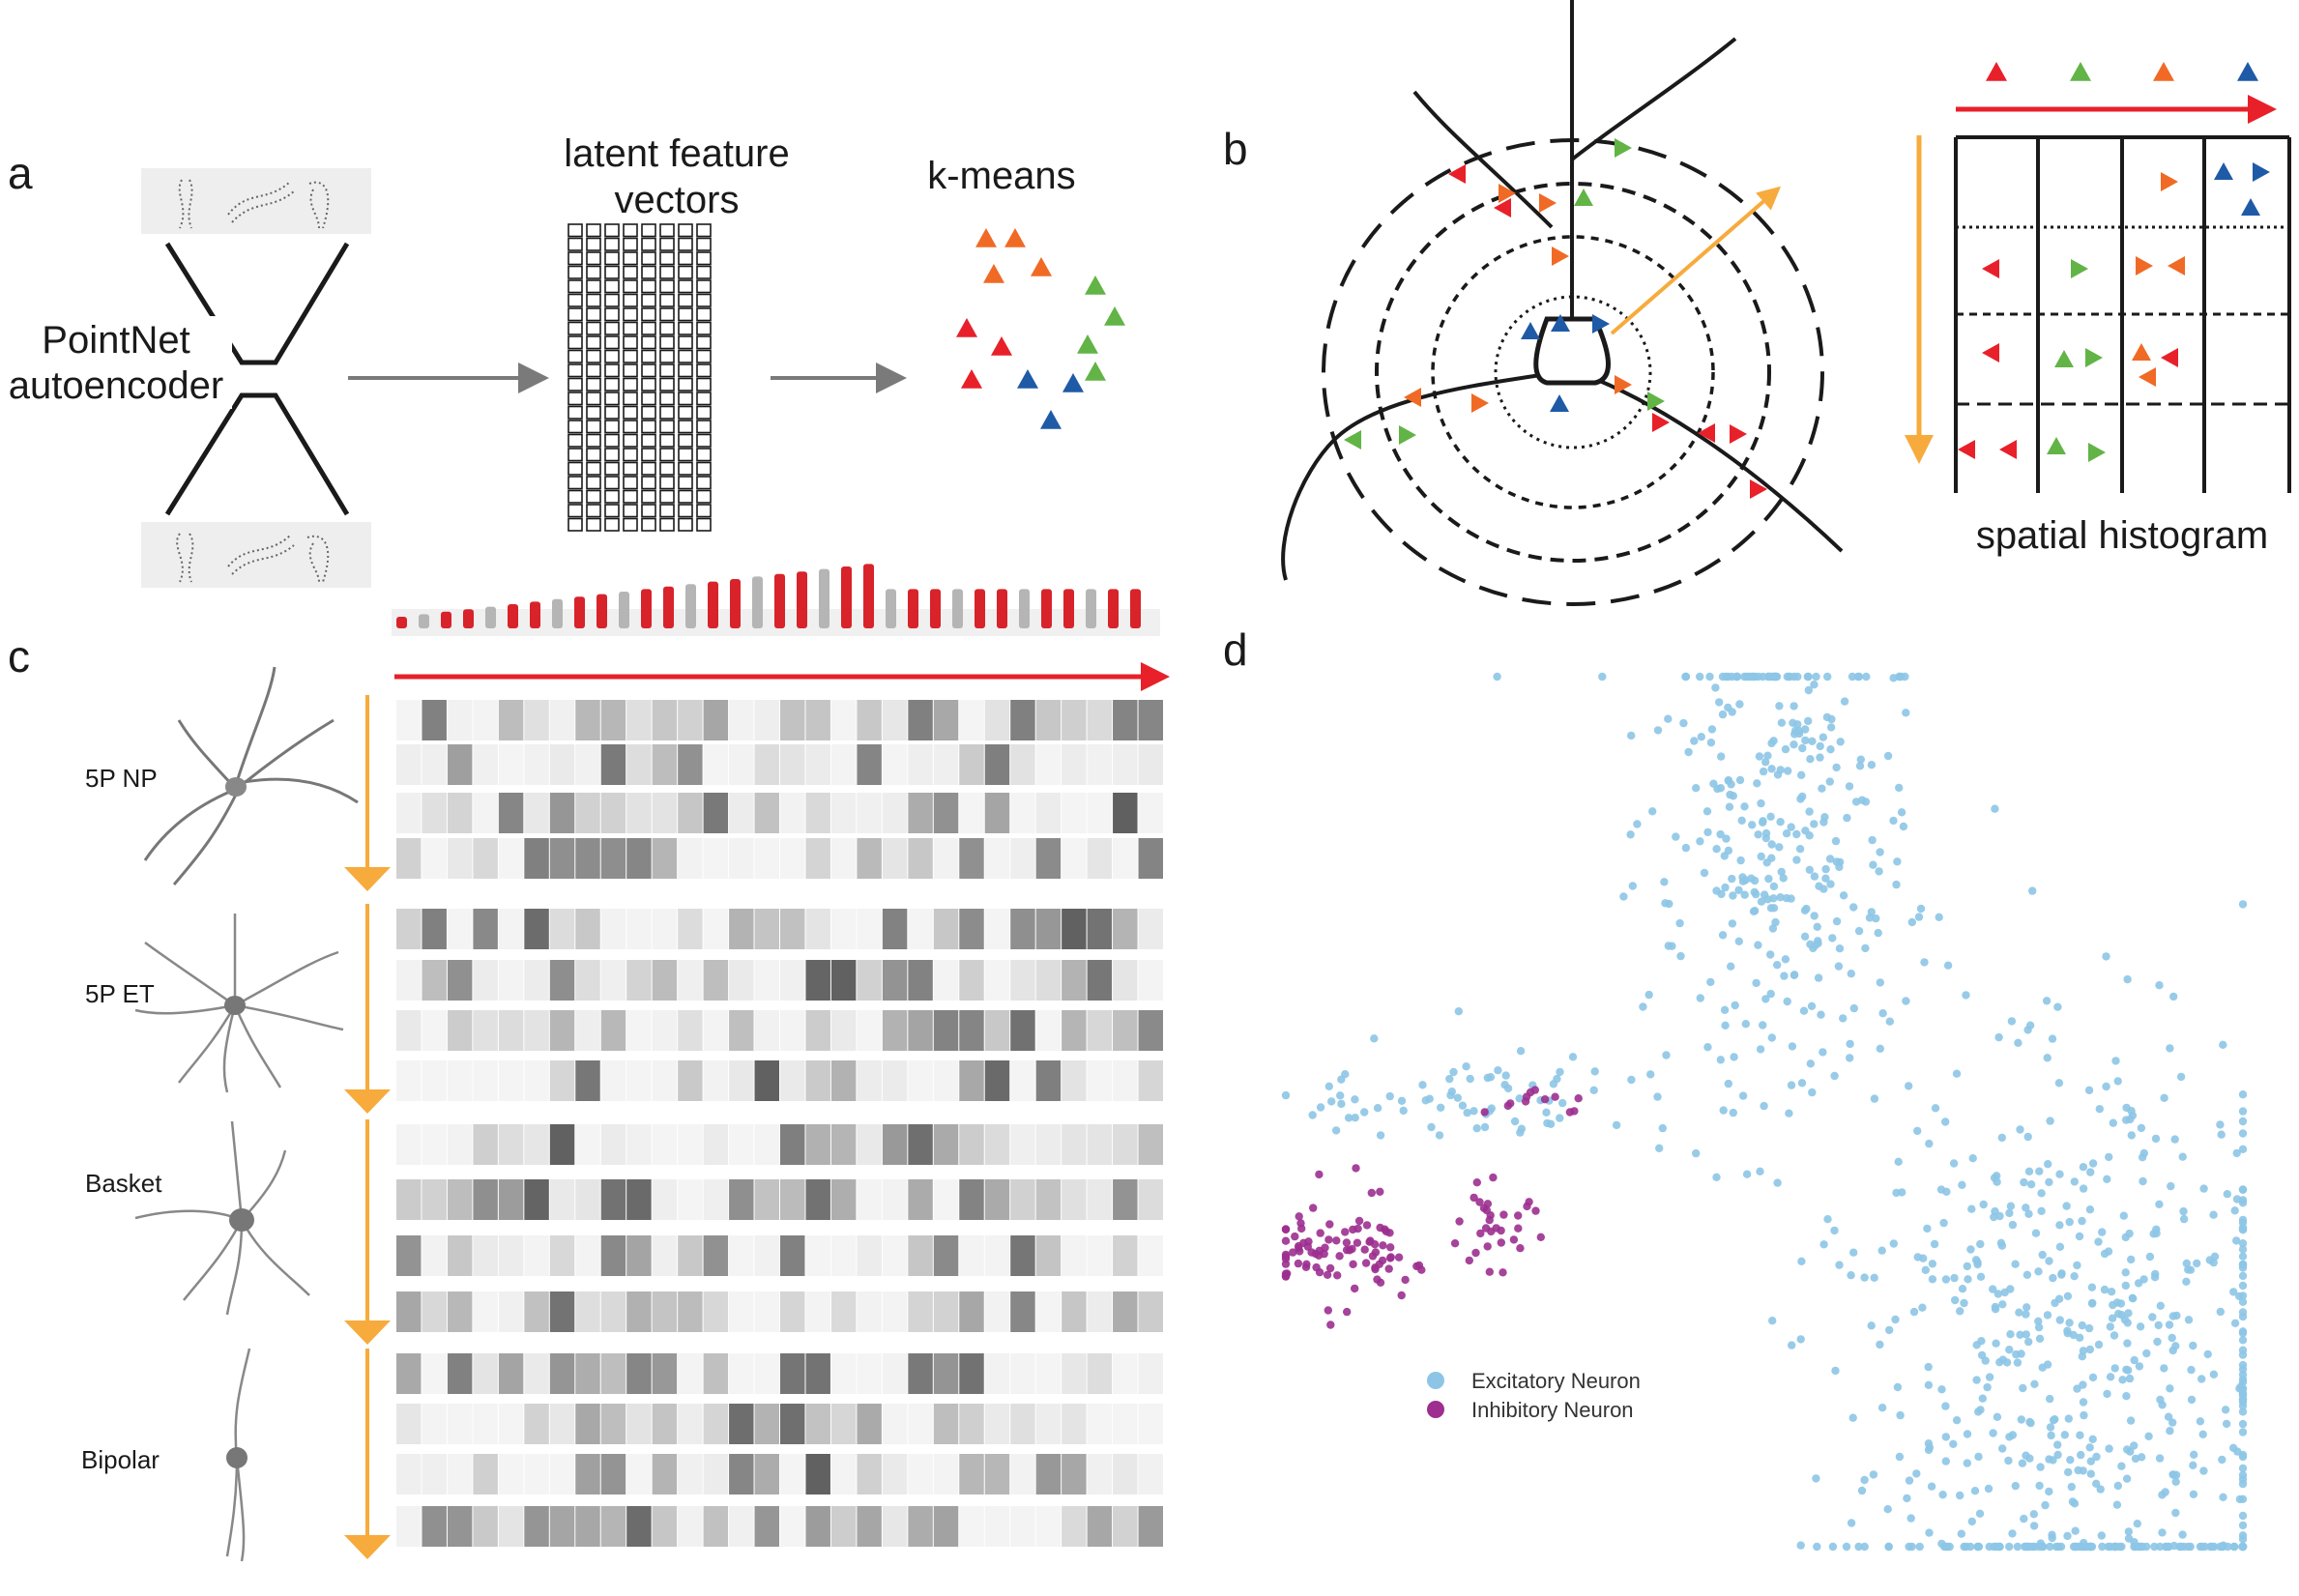  Describe the element at coordinates (1738, 434) in the screenshot. I see `synapse-triangle-red` at that location.